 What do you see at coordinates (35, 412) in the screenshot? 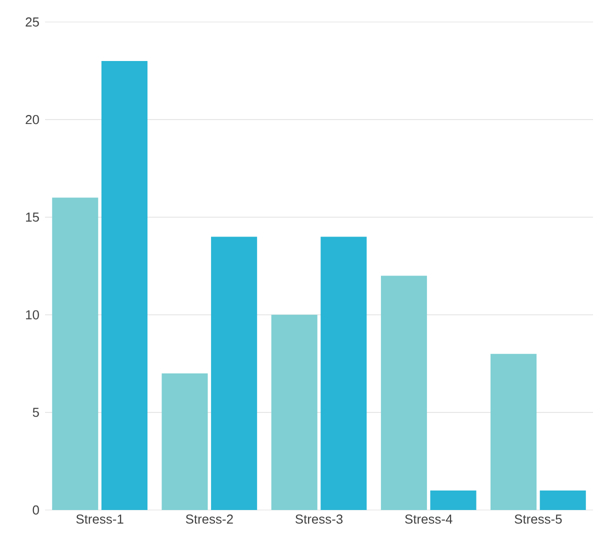
I see `y-tick-label: 5` at bounding box center [35, 412].